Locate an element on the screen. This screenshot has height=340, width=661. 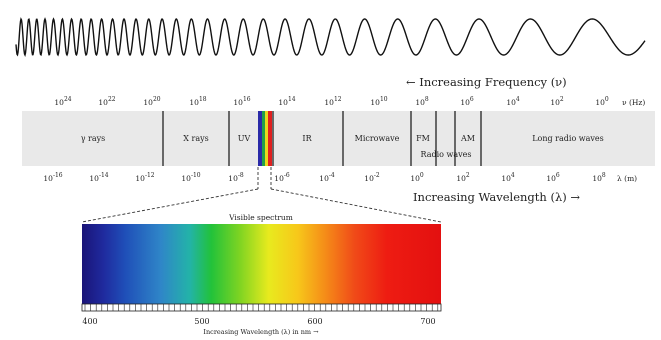
frequency-unit-label: ν (Hz) is located at coordinates (633, 102).